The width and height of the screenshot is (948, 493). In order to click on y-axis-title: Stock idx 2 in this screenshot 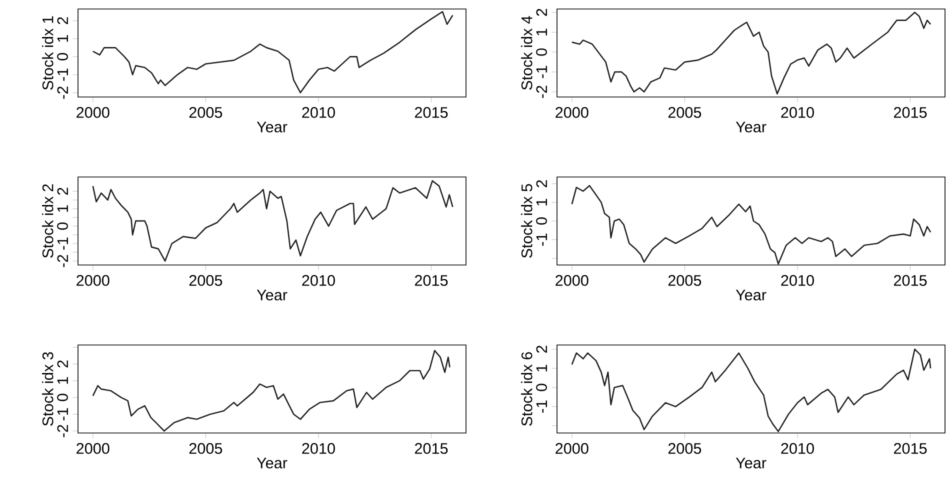, I will do `click(48, 221)`.